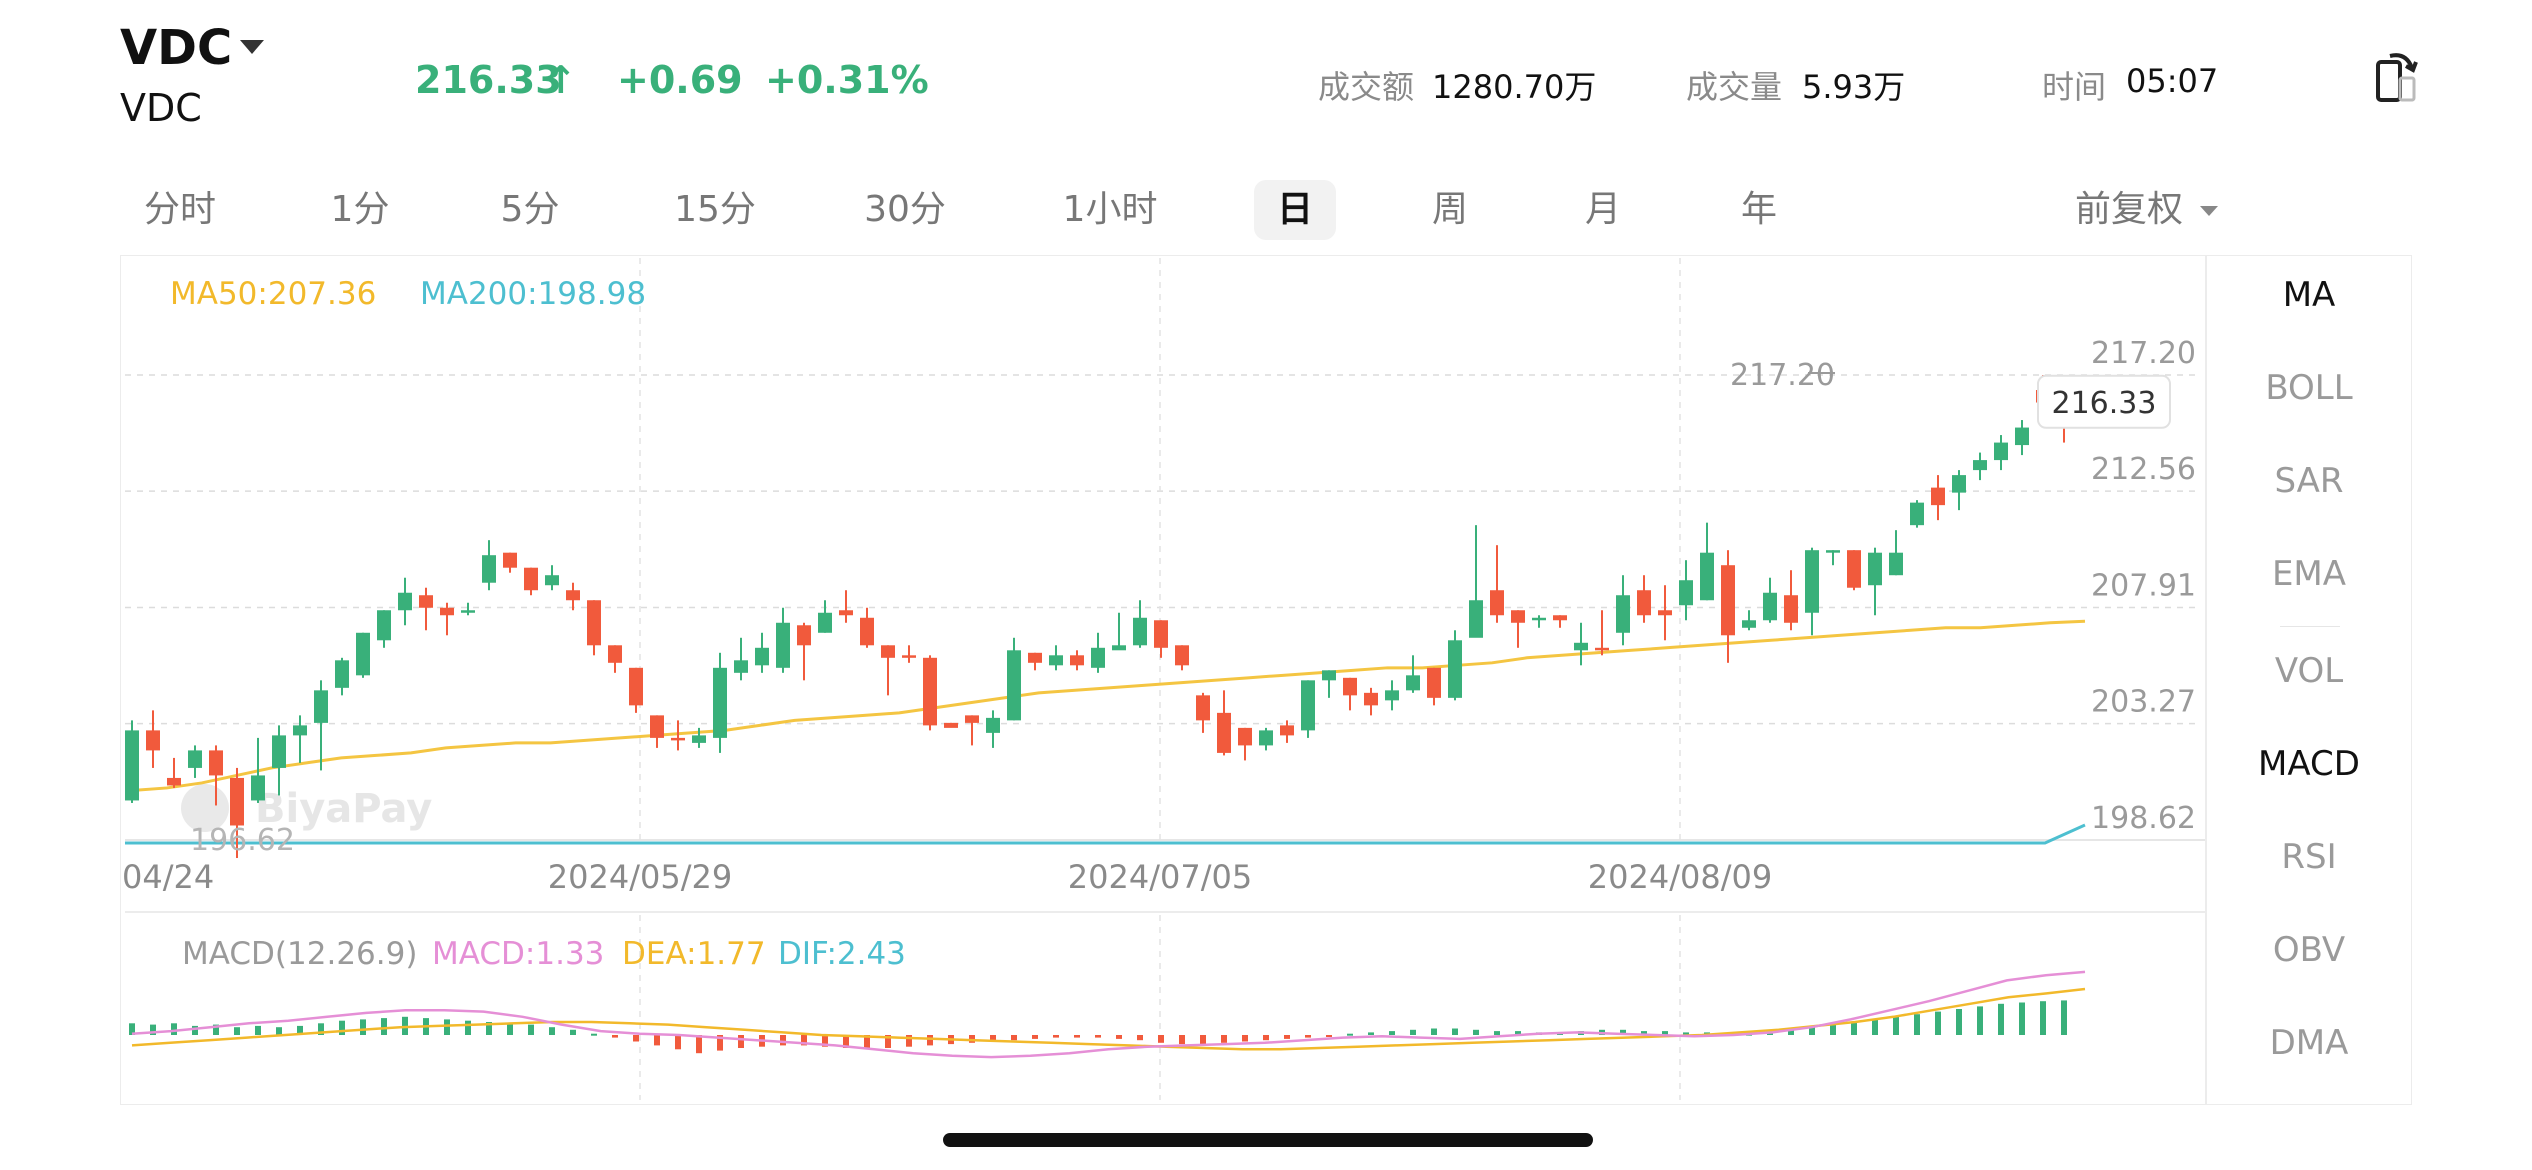  Describe the element at coordinates (530, 209) in the screenshot. I see `tab-period-2: 5分` at that location.